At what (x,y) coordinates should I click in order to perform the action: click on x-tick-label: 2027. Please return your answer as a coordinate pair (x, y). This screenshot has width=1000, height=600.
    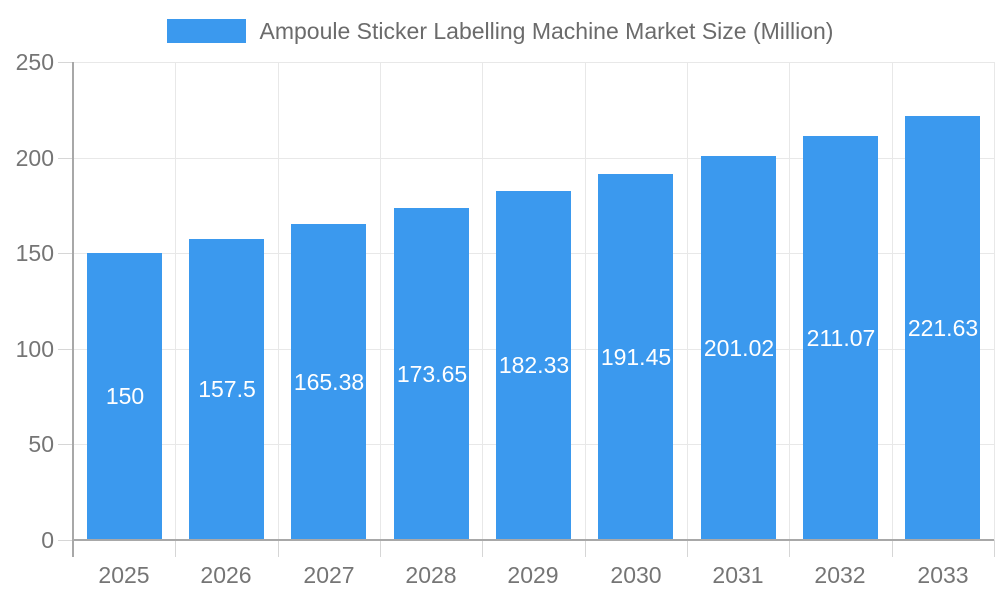
    Looking at the image, I should click on (329, 575).